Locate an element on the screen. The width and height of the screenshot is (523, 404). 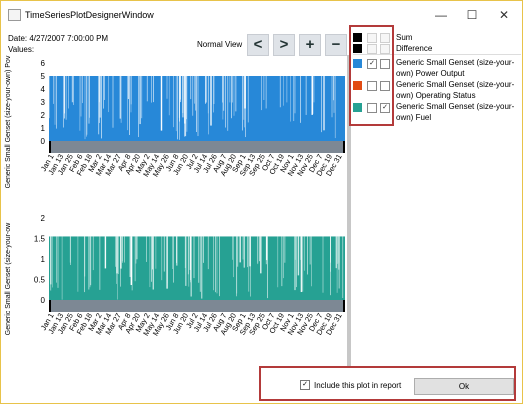
ok-button: Ok is located at coordinates (464, 386).